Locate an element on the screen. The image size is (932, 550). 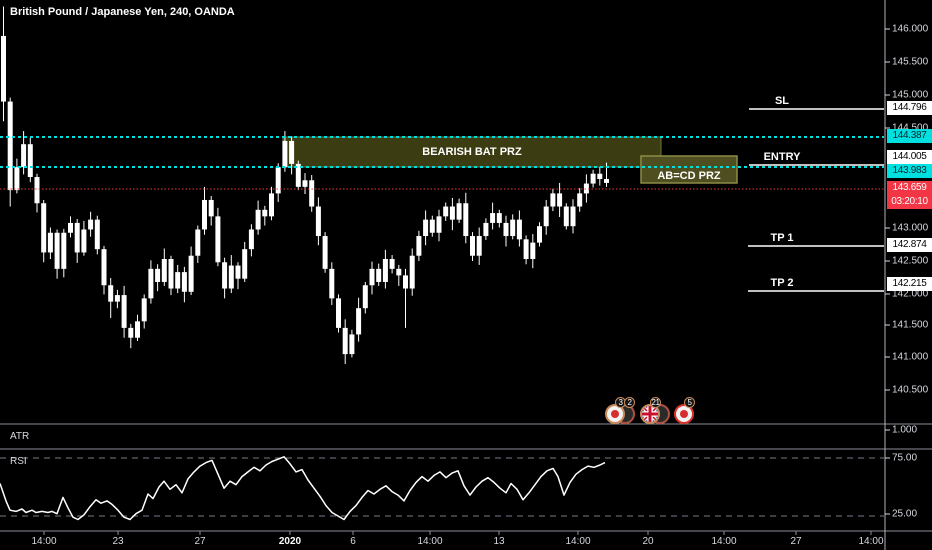
calendar-event-marker-gb: 21 is located at coordinates (656, 410).